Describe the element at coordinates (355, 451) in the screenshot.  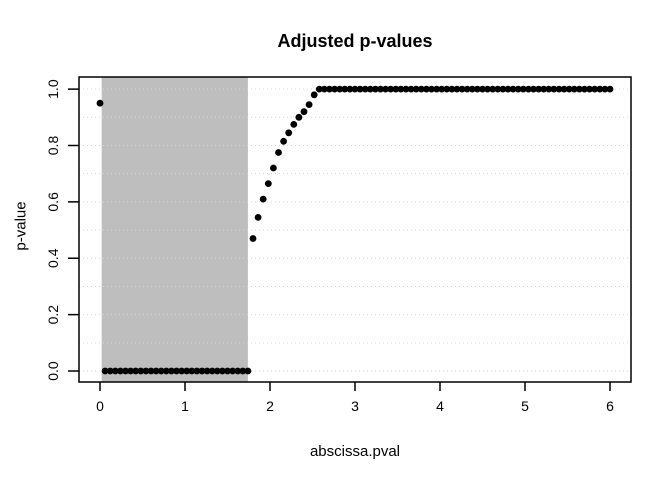
I see `x-axis-label: abscissa.pval` at that location.